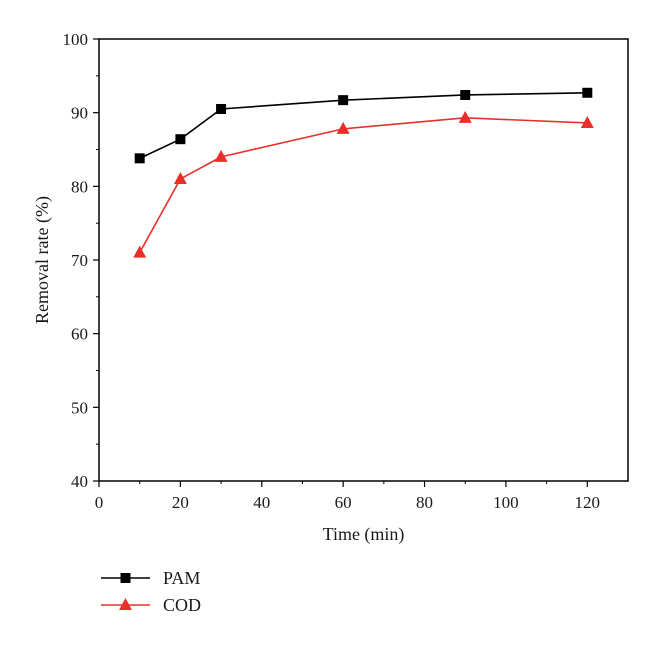  Describe the element at coordinates (79, 113) in the screenshot. I see `y-tick-label: 90` at that location.